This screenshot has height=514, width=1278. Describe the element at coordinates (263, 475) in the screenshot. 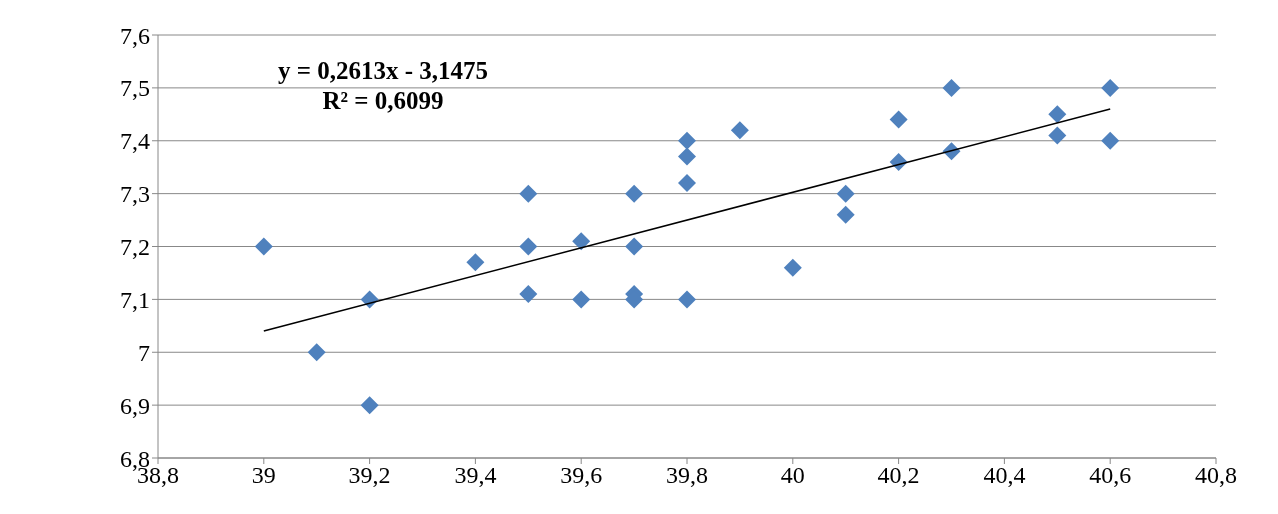

I see `x-tick-label: 39` at that location.